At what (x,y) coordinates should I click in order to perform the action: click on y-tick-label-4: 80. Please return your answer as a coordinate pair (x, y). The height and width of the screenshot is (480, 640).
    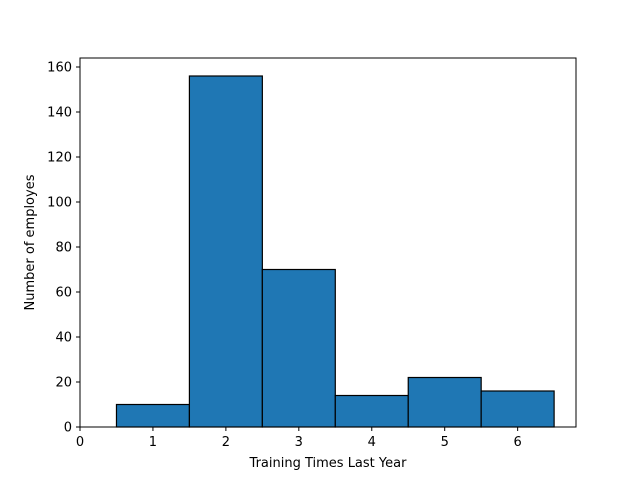
    Looking at the image, I should click on (63, 248).